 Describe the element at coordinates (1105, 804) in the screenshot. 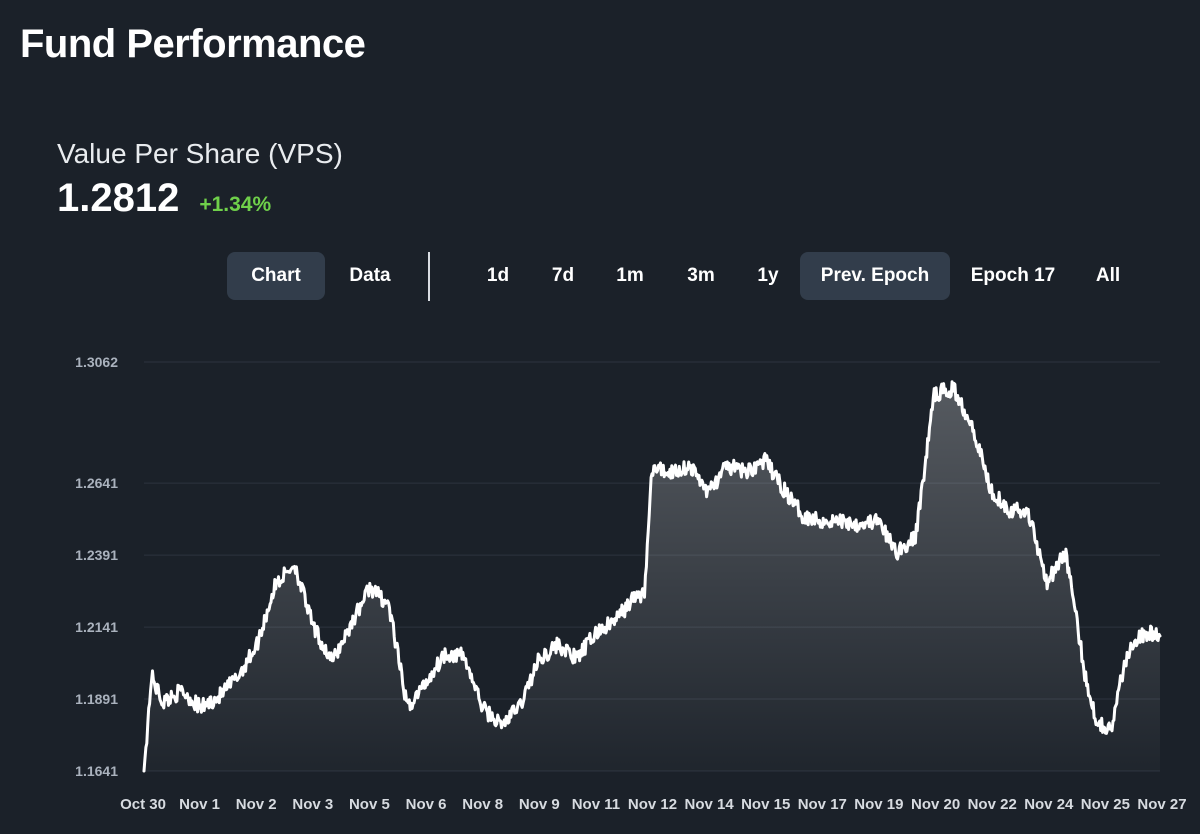

I see `x-tick-label: Nov 25` at that location.